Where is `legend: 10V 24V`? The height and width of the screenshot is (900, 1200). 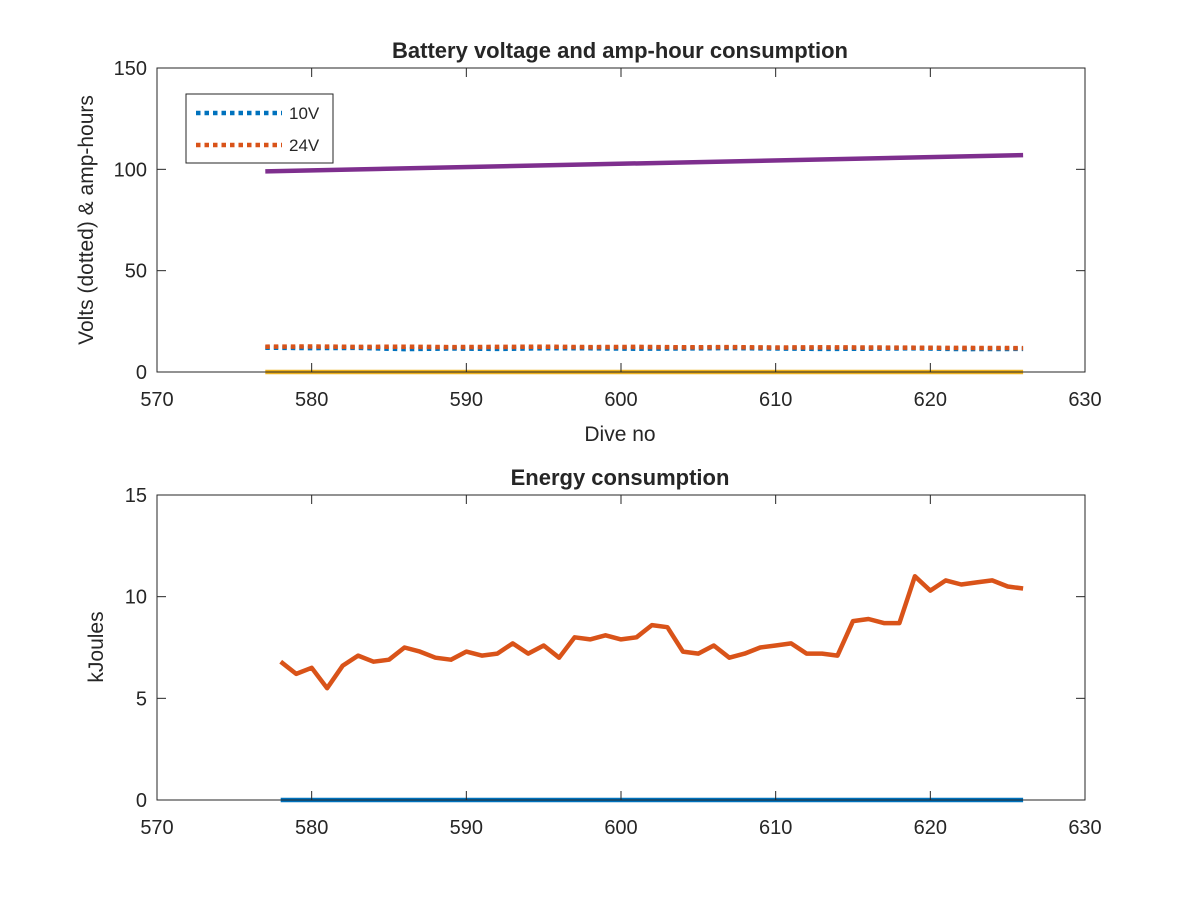 legend: 10V 24V is located at coordinates (259, 128).